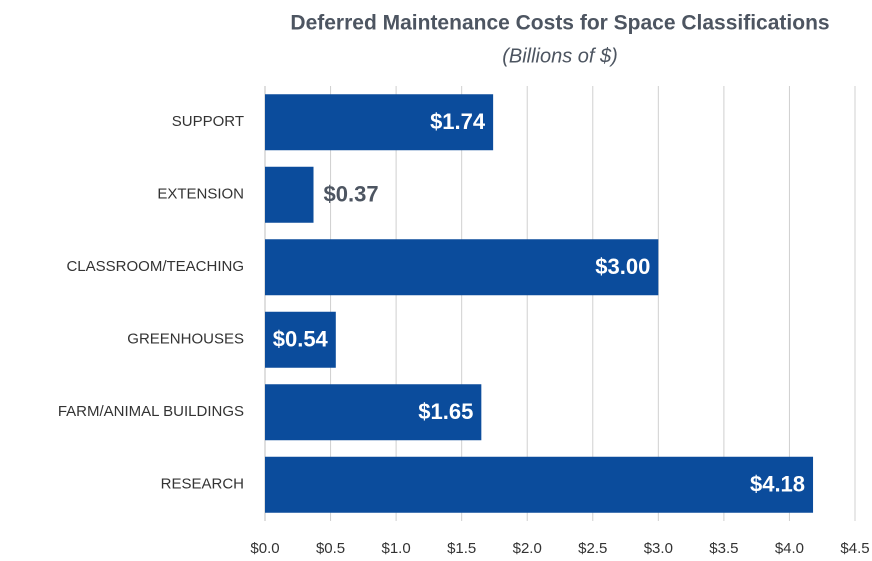 Image resolution: width=872 pixels, height=561 pixels. Describe the element at coordinates (622, 266) in the screenshot. I see `value-label: $3.00` at that location.